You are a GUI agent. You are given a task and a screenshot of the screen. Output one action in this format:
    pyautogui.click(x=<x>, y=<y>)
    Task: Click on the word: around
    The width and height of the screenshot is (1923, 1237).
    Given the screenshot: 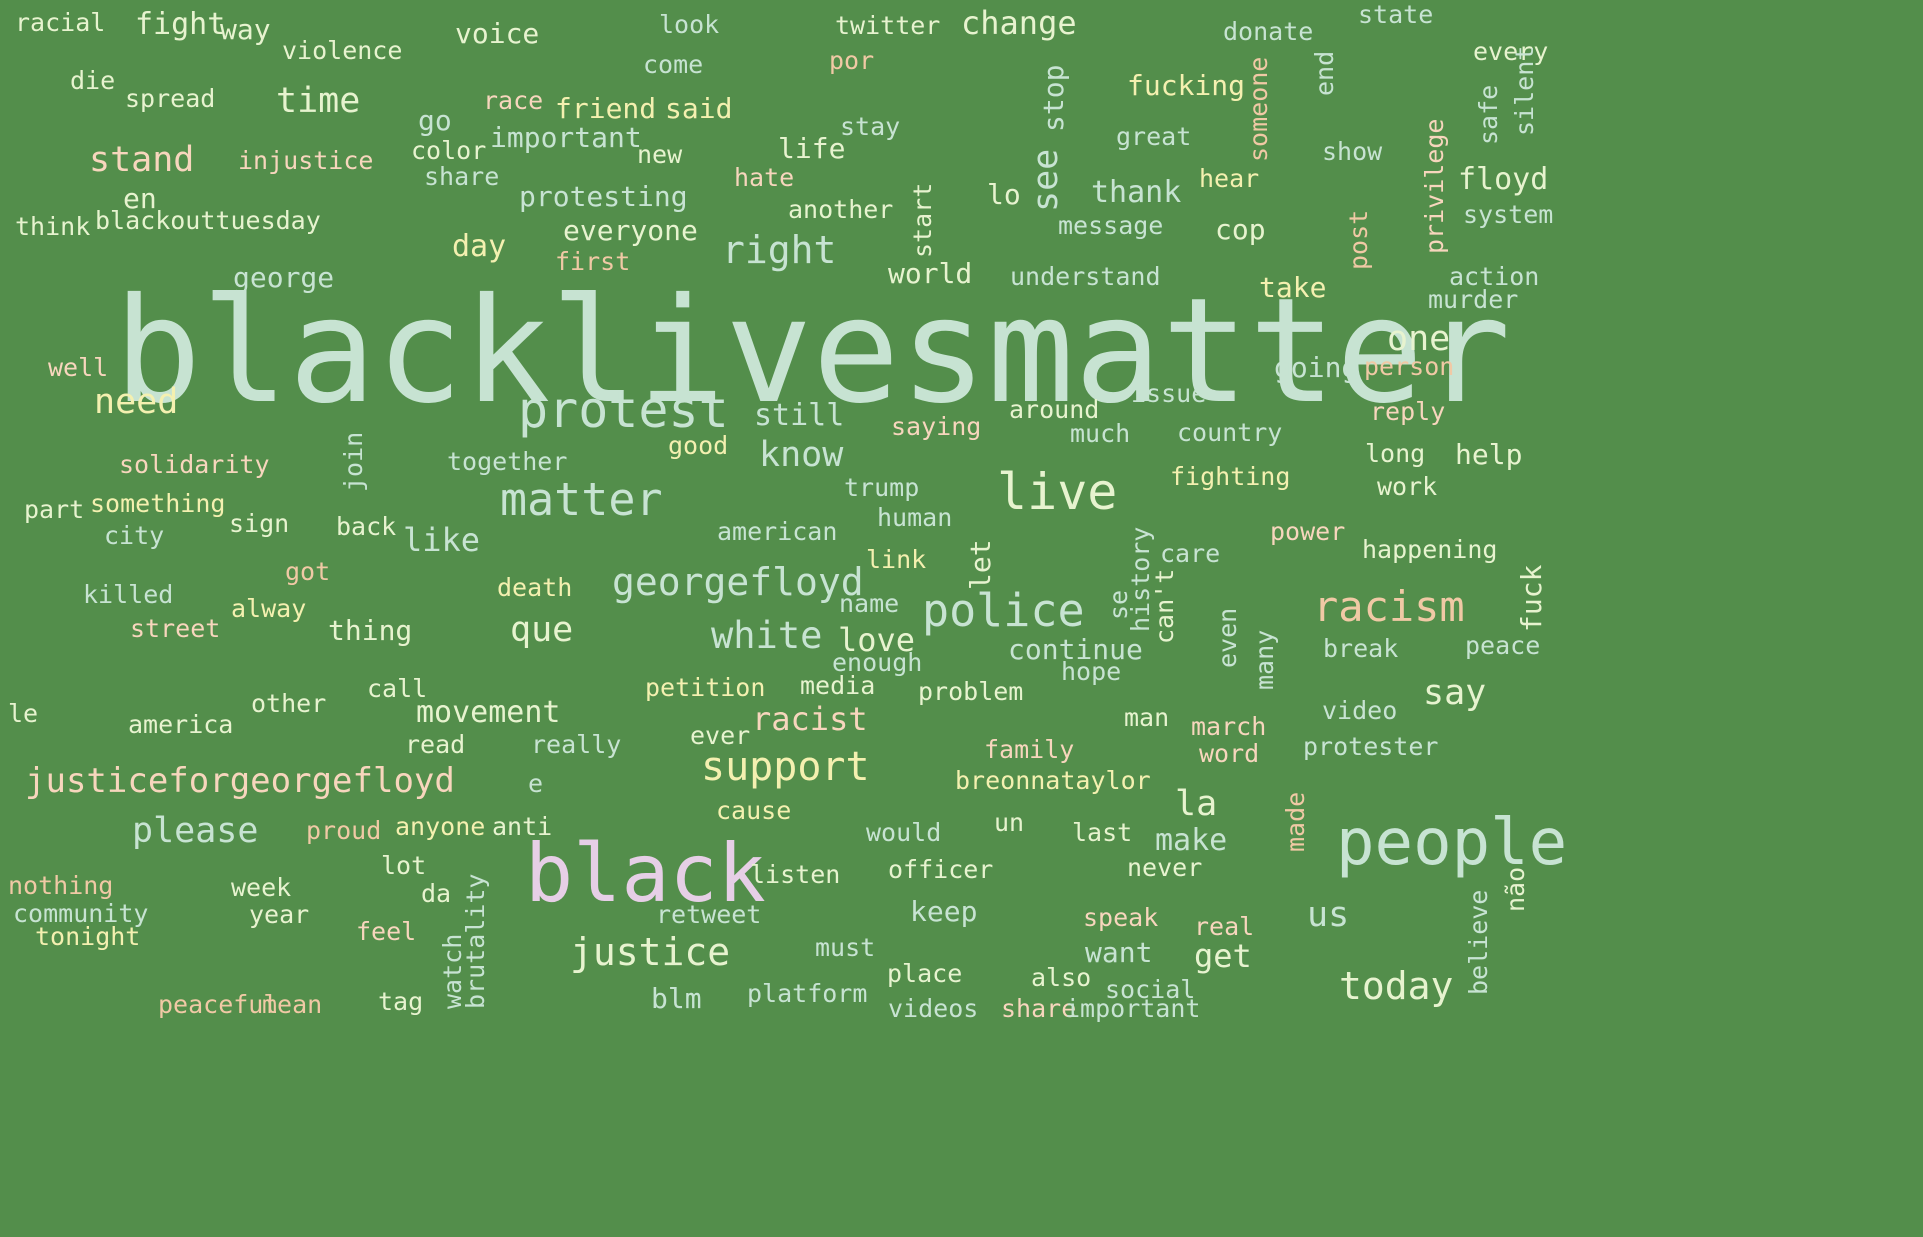 What is the action you would take?
    pyautogui.click(x=1054, y=409)
    